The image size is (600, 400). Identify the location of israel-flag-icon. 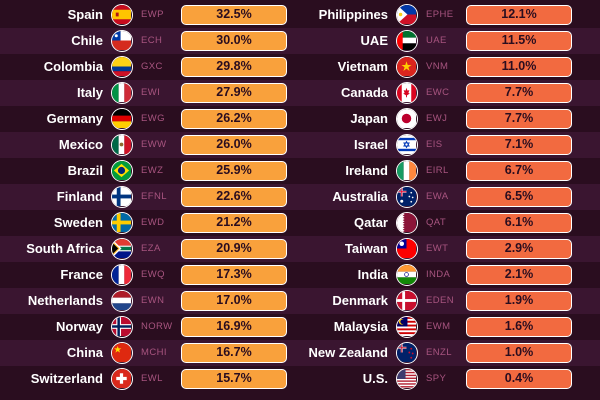
(407, 145).